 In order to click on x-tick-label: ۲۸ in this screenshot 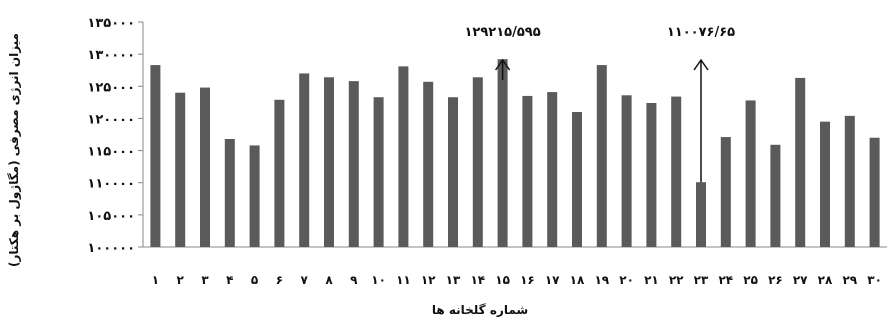, I will do `click(825, 280)`.